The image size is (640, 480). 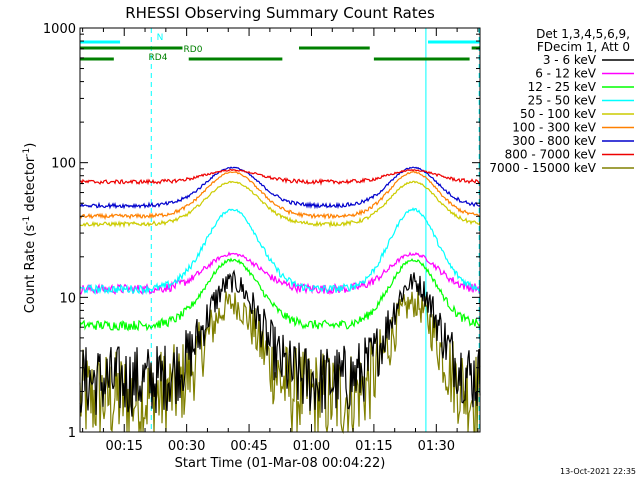 I want to click on x-axis-label: Start Time (01-Mar-08 00:04:22), so click(x=280, y=463).